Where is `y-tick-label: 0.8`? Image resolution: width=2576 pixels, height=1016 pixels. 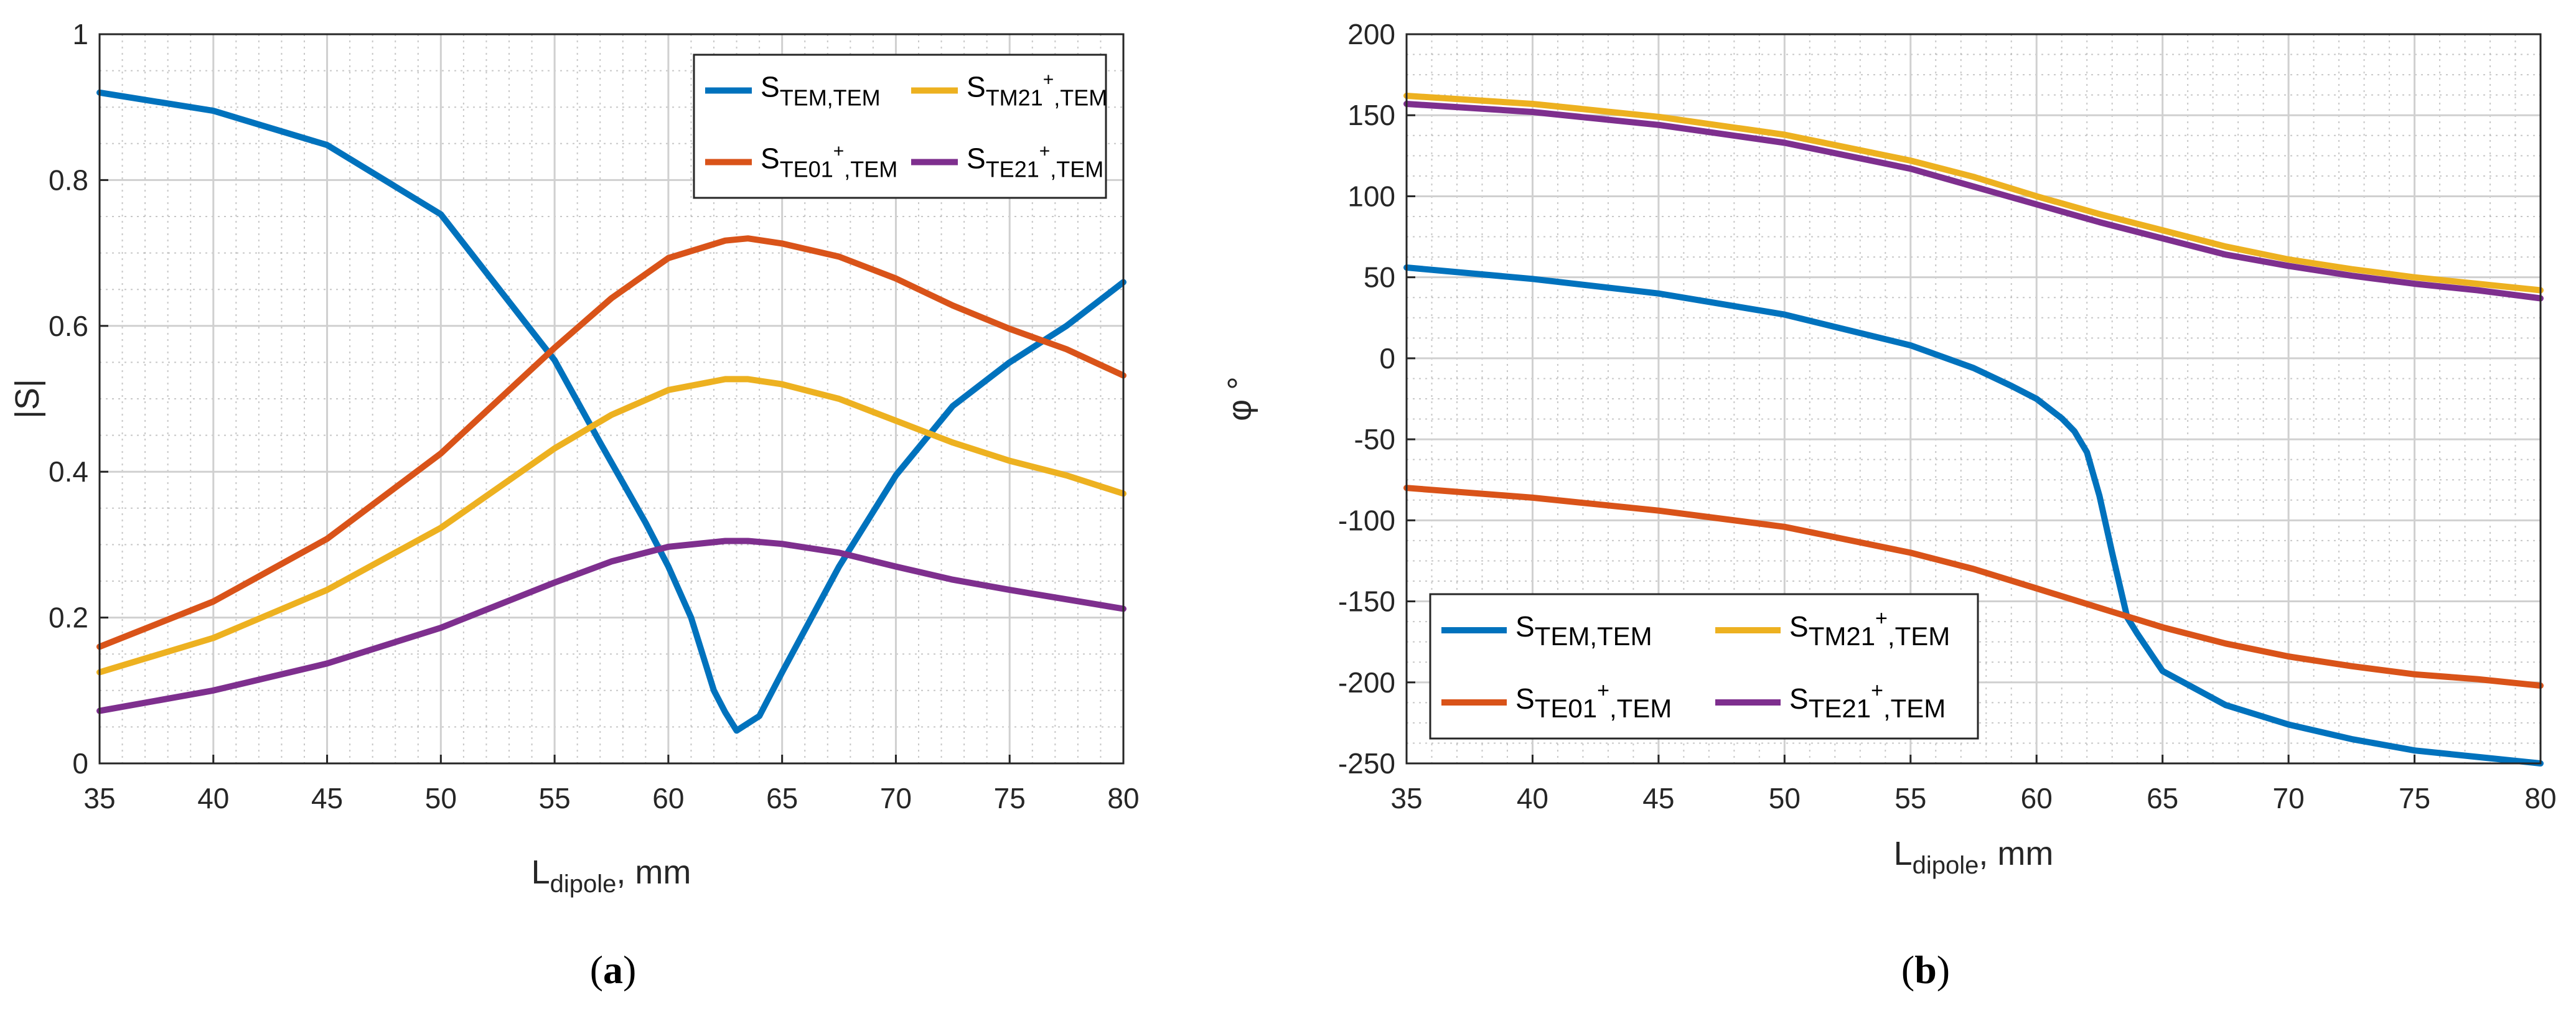 y-tick-label: 0.8 is located at coordinates (68, 180).